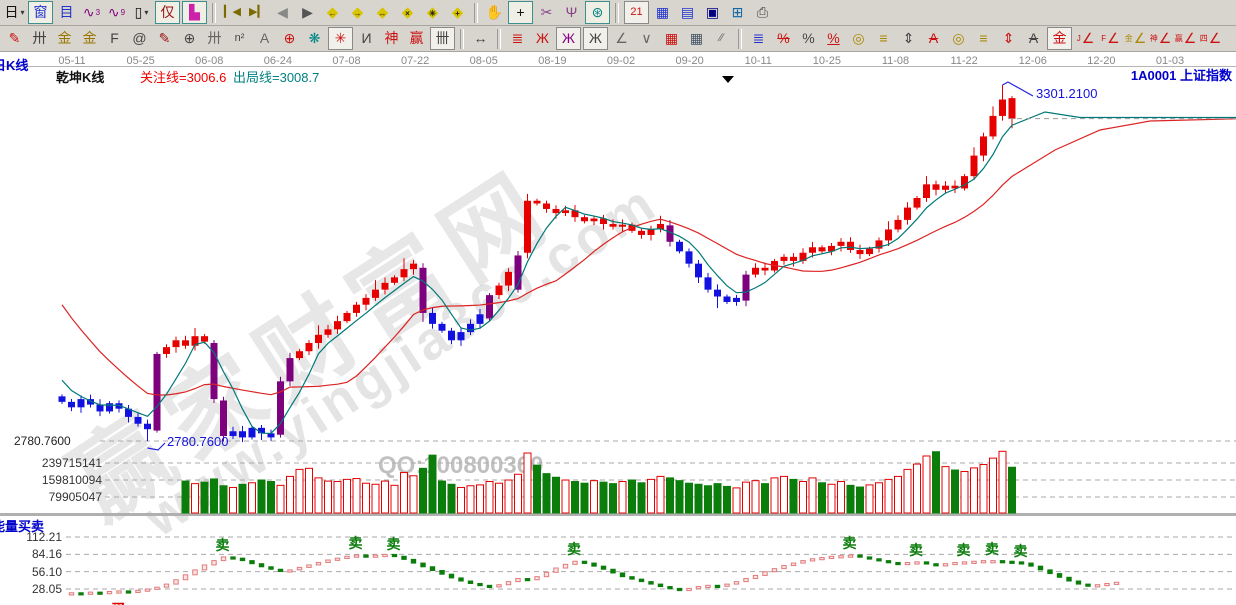 Image resolution: width=1236 pixels, height=605 pixels. What do you see at coordinates (808, 38) in the screenshot?
I see `percent-icon: %` at bounding box center [808, 38].